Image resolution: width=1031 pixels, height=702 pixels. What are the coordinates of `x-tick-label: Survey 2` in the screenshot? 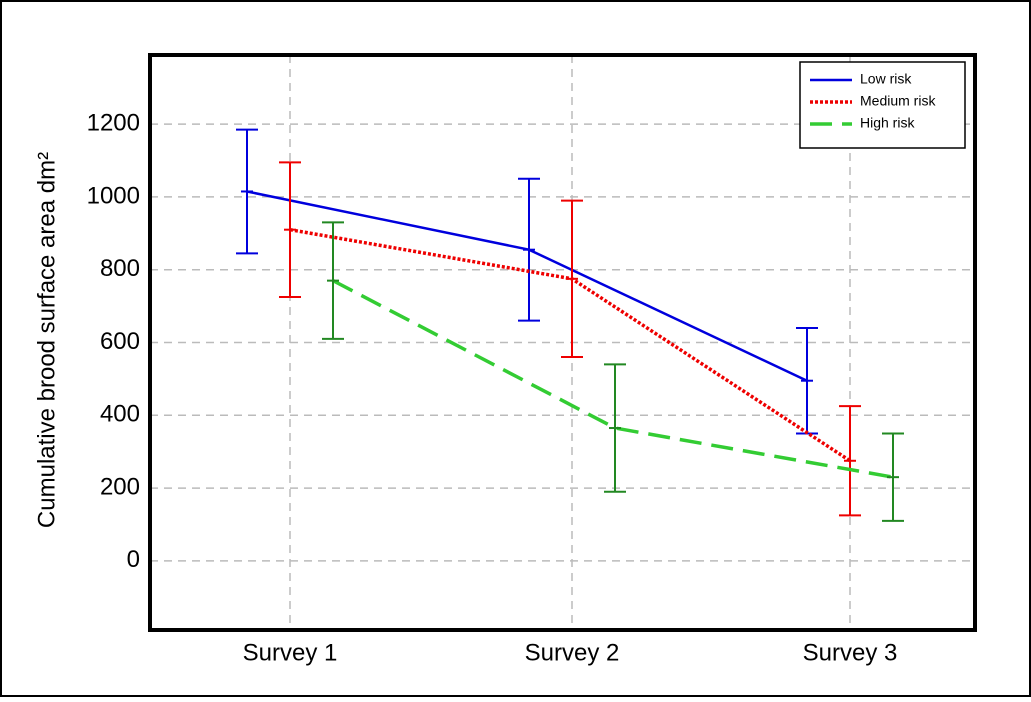 It's located at (572, 652).